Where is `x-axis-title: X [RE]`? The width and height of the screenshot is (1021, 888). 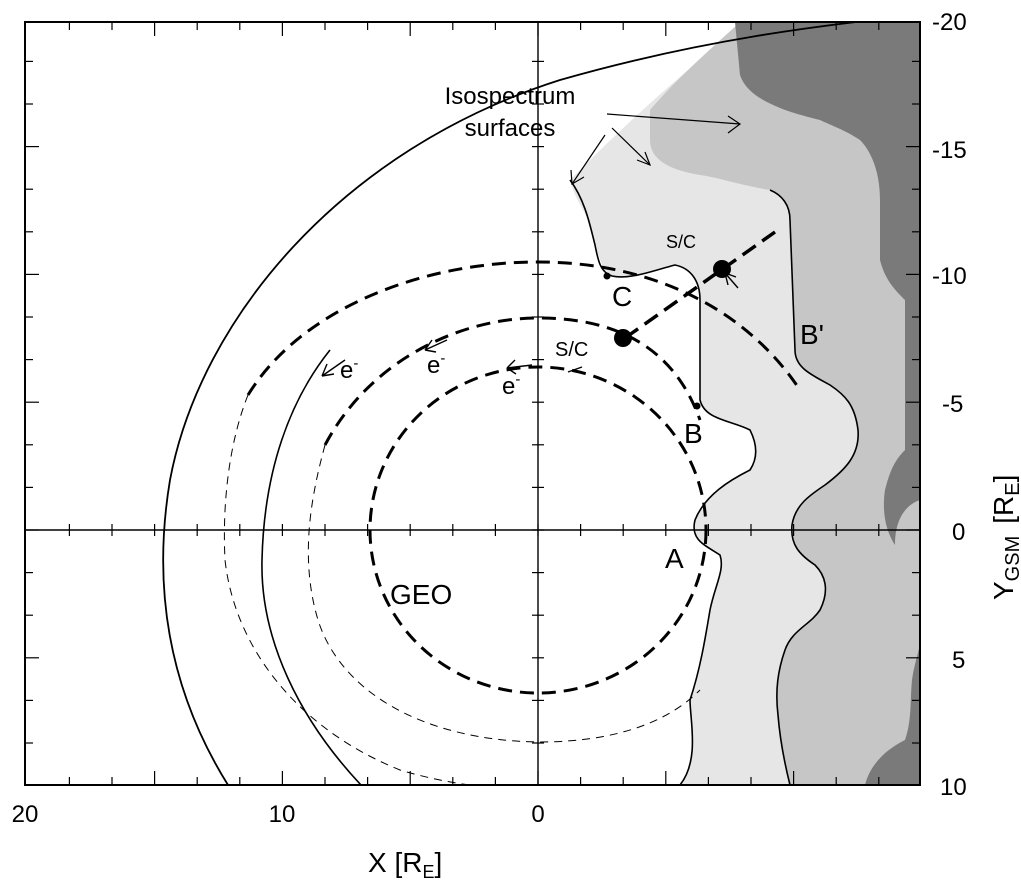
x-axis-title: X [RE] is located at coordinates (405, 864).